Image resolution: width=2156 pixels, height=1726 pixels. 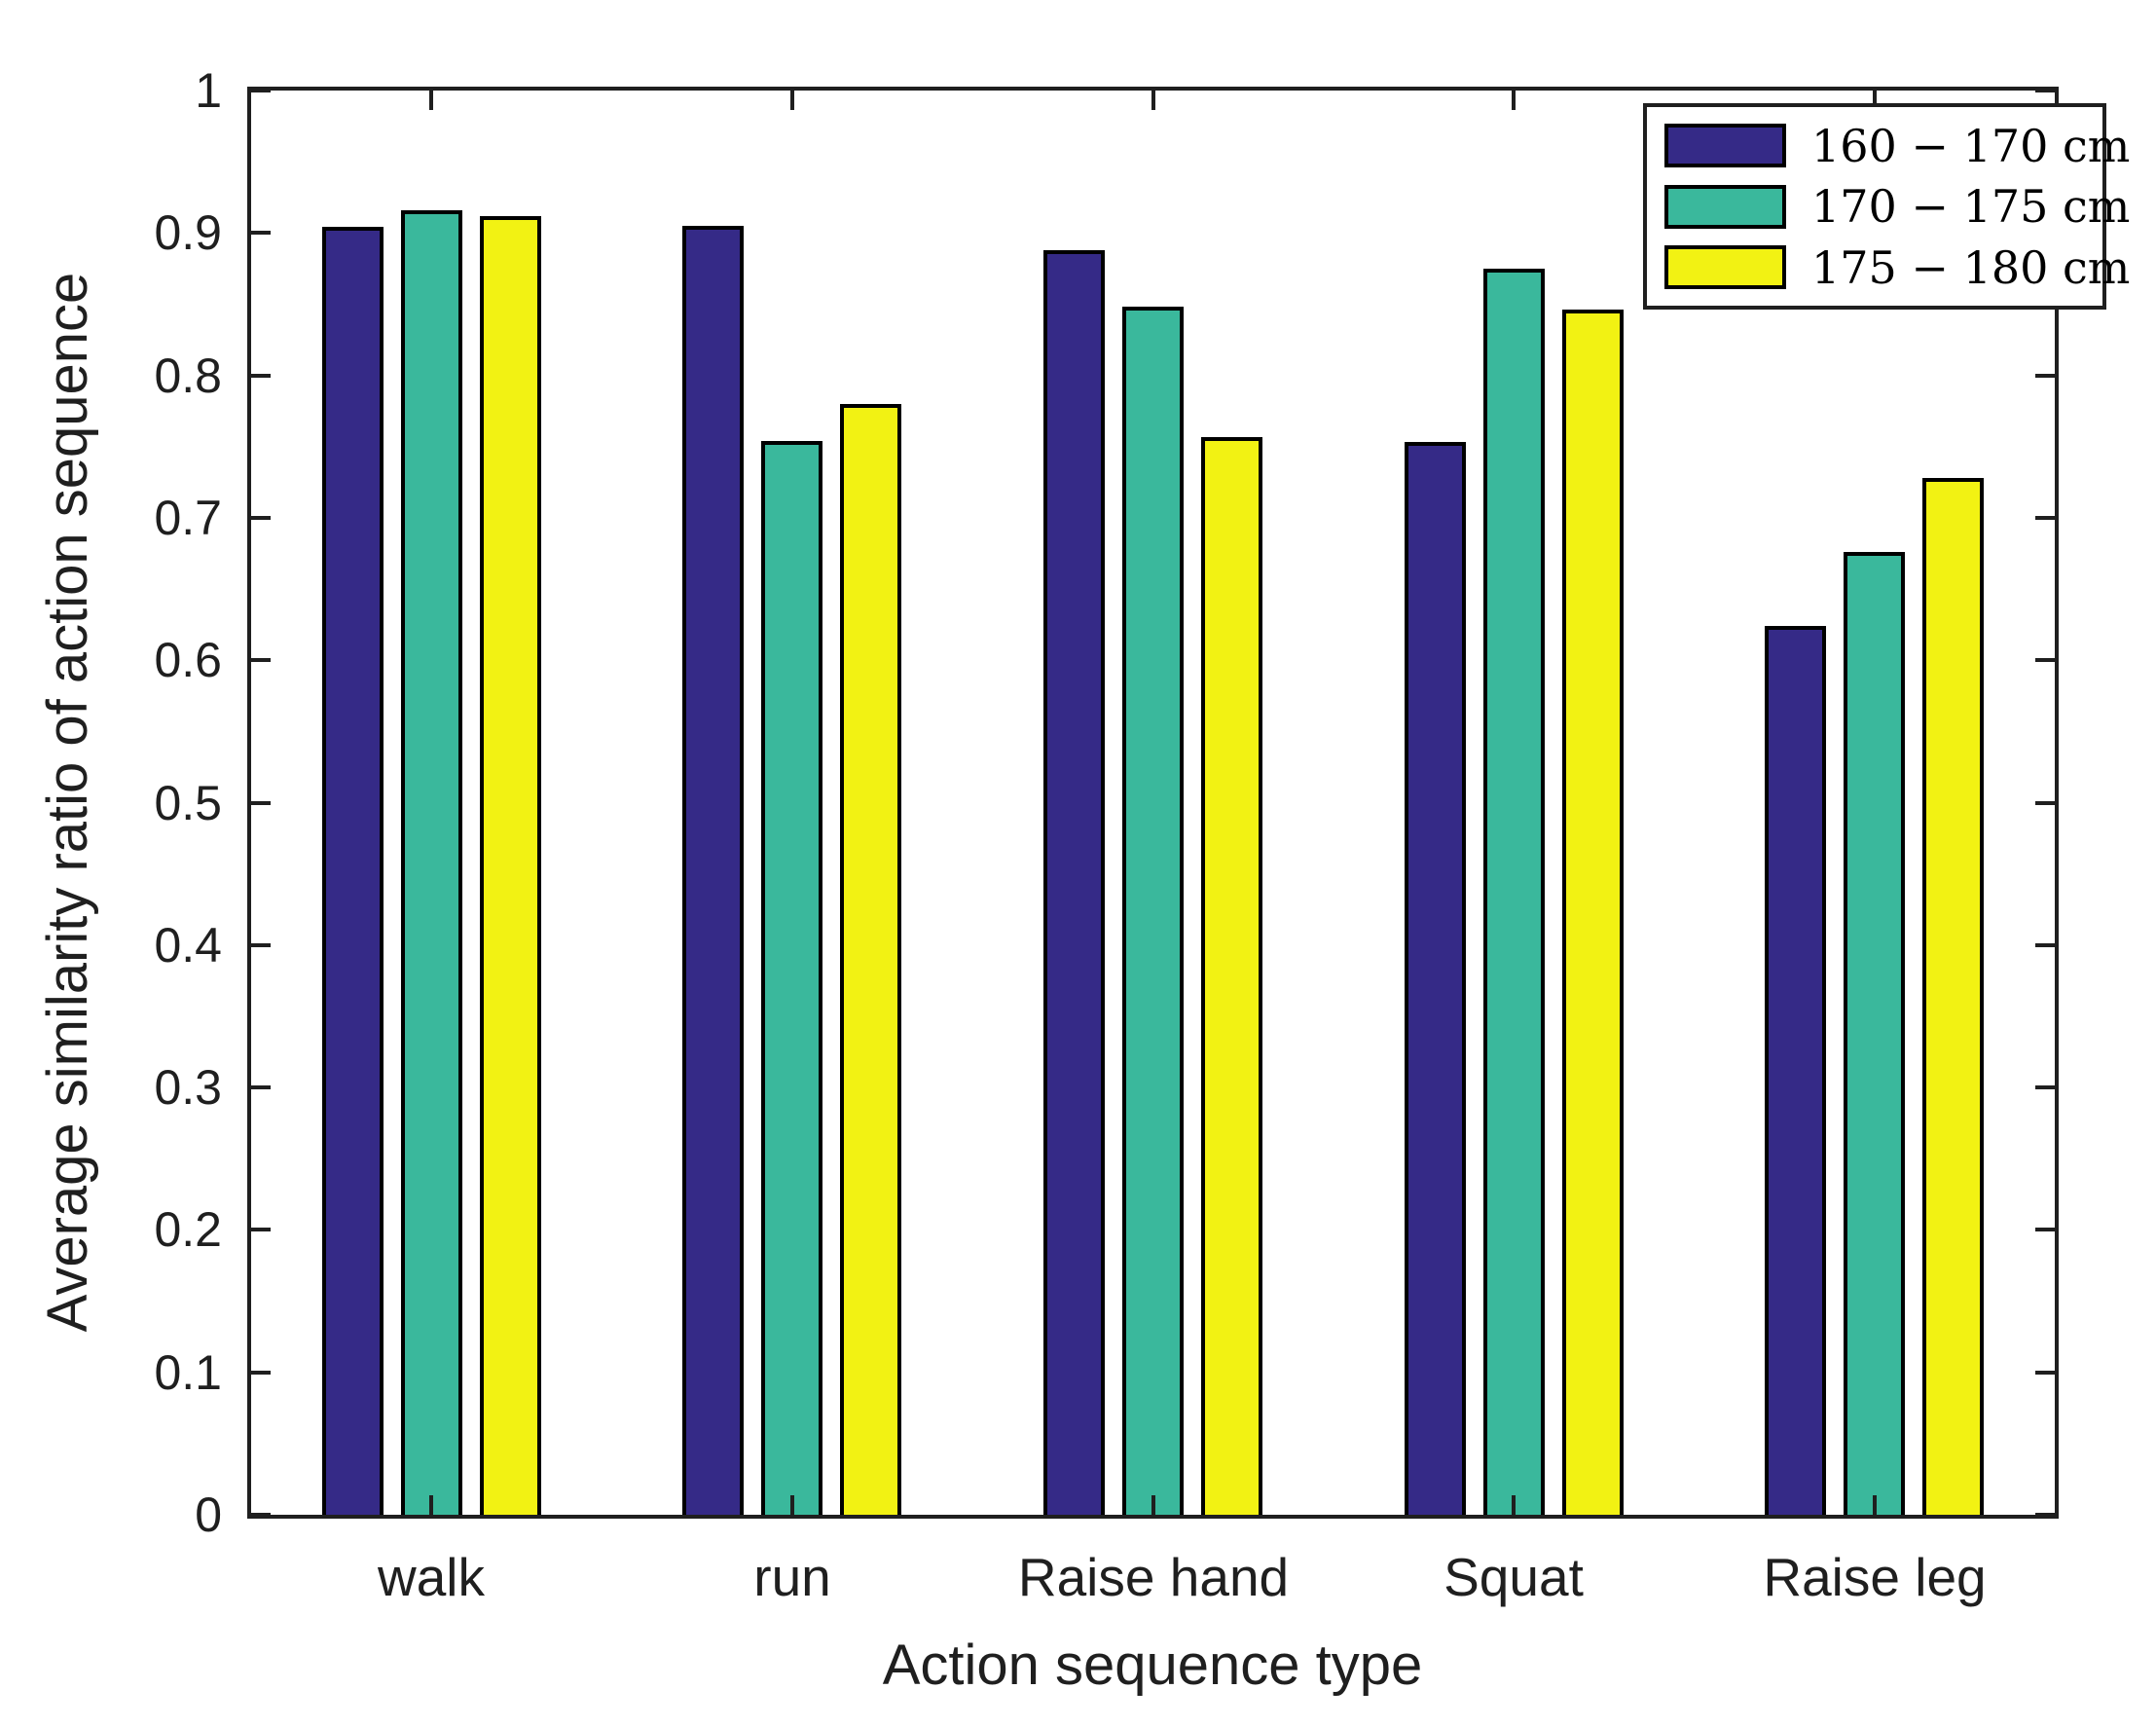 What do you see at coordinates (1953, 997) in the screenshot?
I see `bar-raise-leg-175-180-cm` at bounding box center [1953, 997].